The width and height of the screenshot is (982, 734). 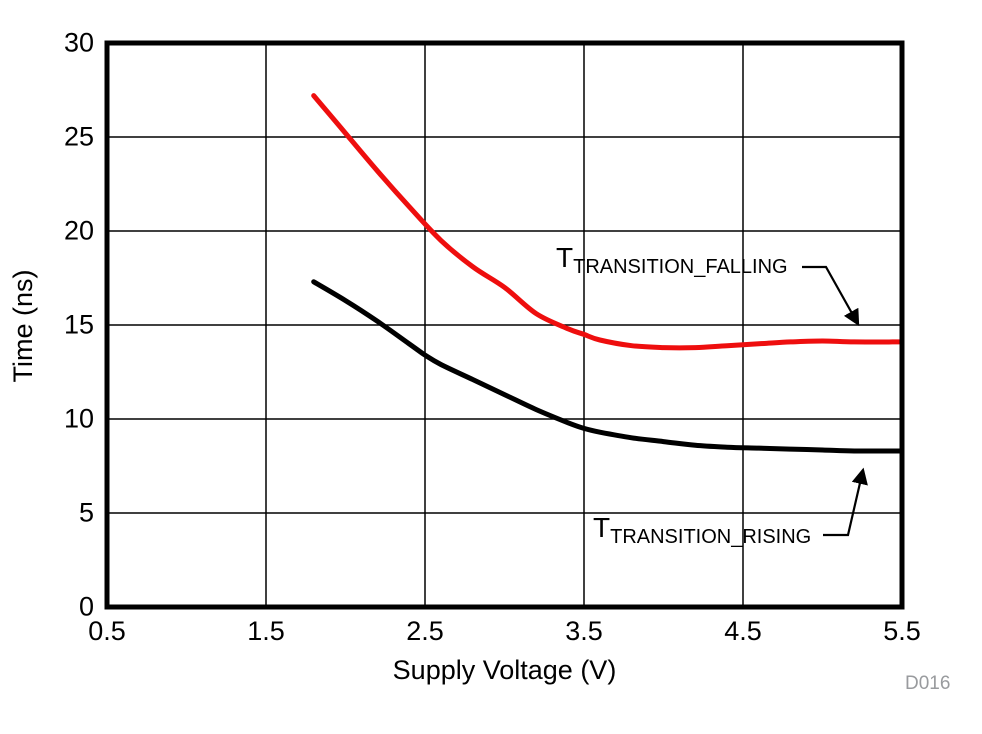 What do you see at coordinates (78, 418) in the screenshot?
I see `y-tick-label: 10` at bounding box center [78, 418].